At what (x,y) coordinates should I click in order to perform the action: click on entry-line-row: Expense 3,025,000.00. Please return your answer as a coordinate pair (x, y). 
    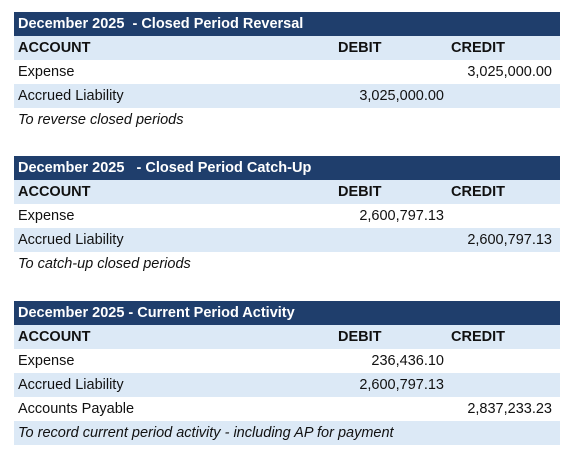
    Looking at the image, I should click on (287, 72).